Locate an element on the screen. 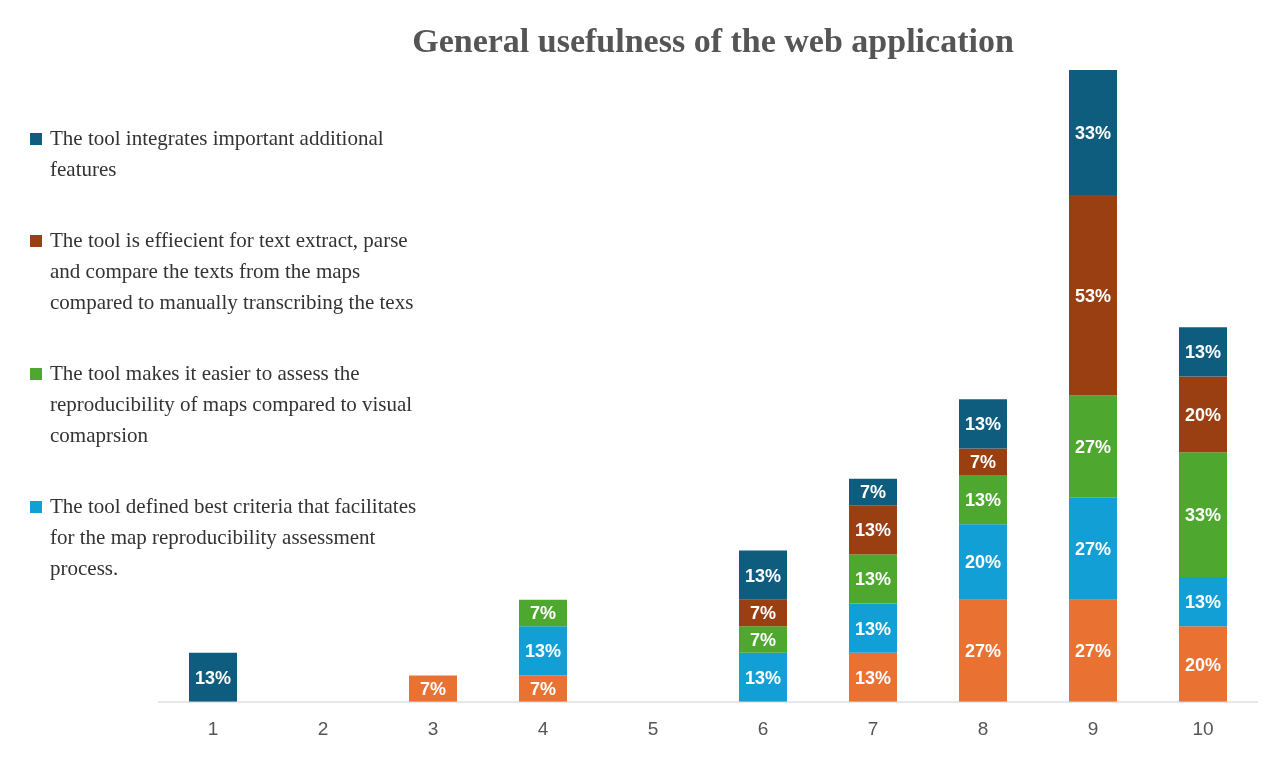 This screenshot has width=1266, height=769. x-tick-label: 7 is located at coordinates (873, 729).